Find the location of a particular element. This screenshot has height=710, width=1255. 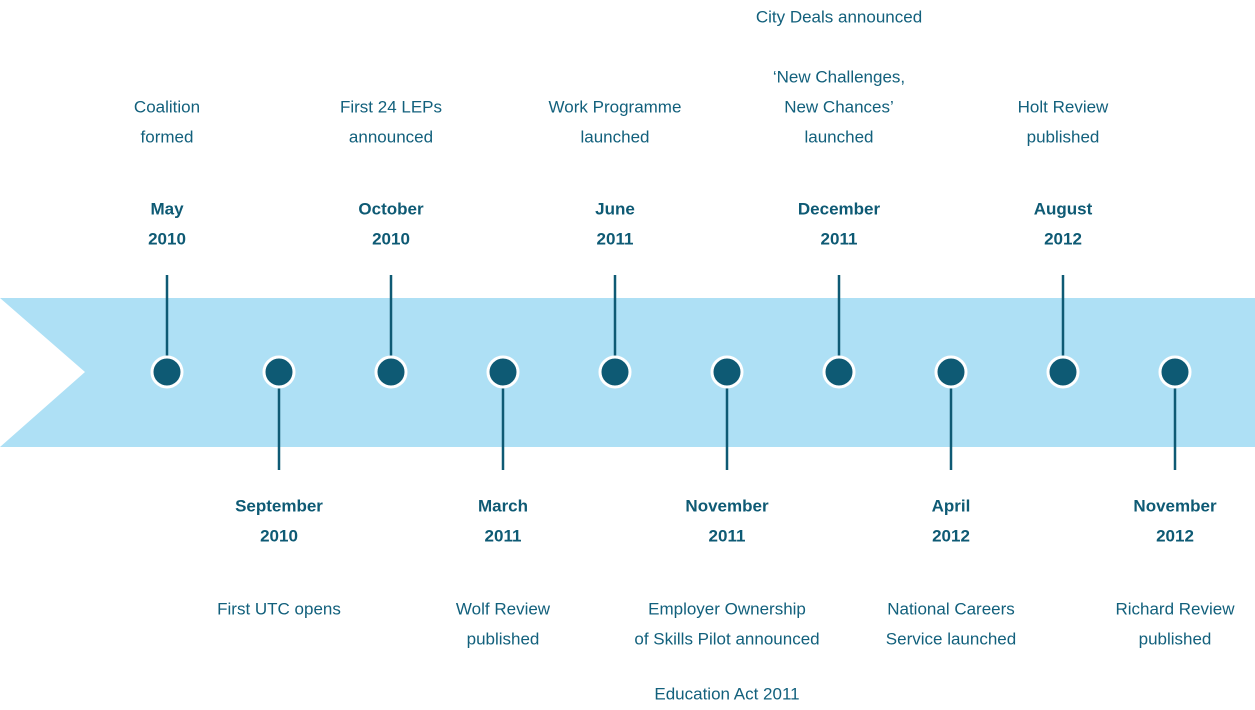

event-month: August is located at coordinates (1063, 208).